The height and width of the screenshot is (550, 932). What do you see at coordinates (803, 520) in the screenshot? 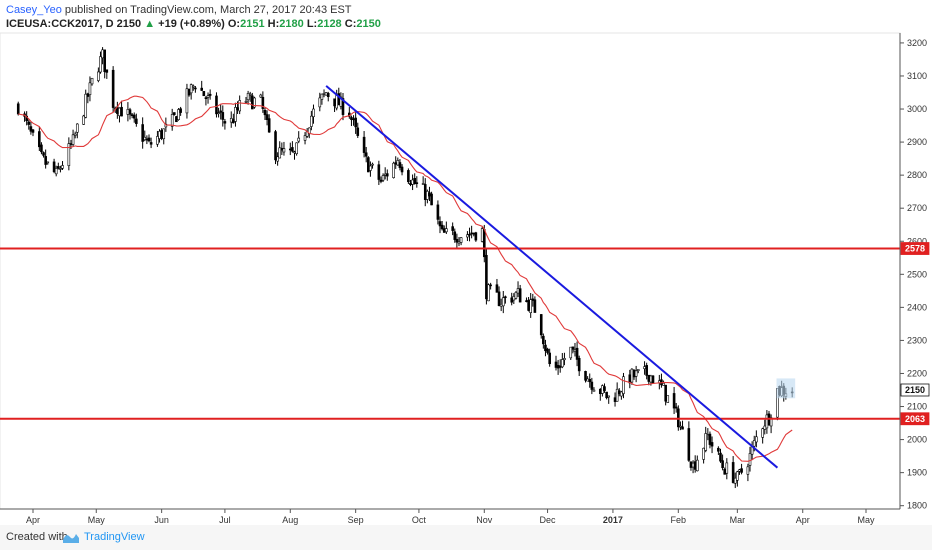
I see `x-tick-label: Apr` at bounding box center [803, 520].